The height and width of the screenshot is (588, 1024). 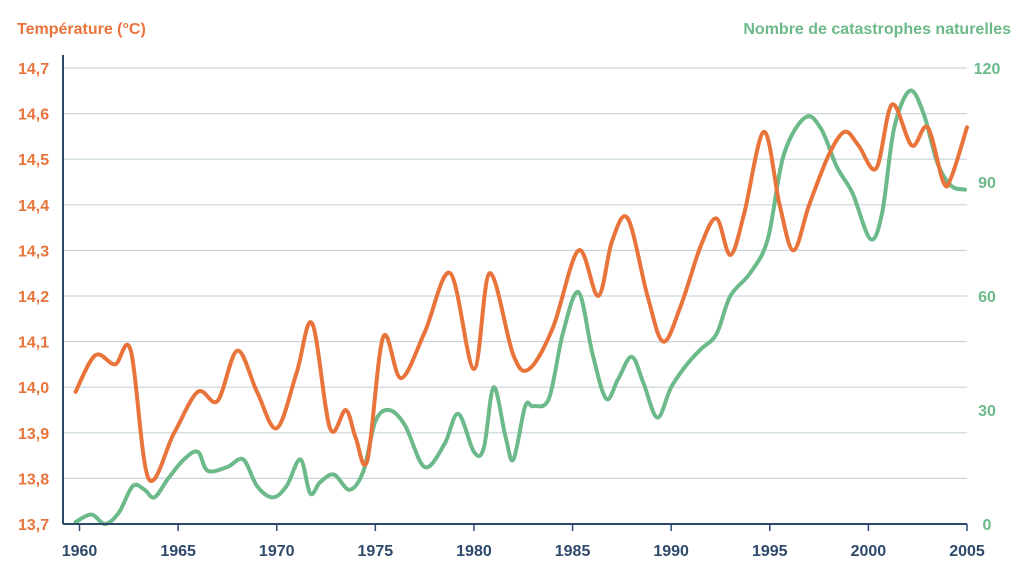 What do you see at coordinates (967, 551) in the screenshot?
I see `x-tick-label: 2005` at bounding box center [967, 551].